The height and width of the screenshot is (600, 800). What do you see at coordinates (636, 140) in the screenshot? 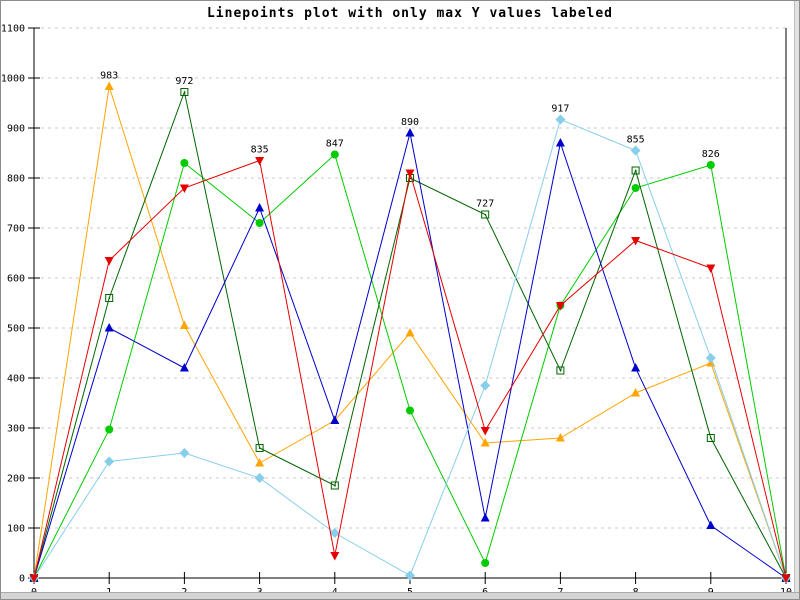
I see `point-label-855: 855` at bounding box center [636, 140].